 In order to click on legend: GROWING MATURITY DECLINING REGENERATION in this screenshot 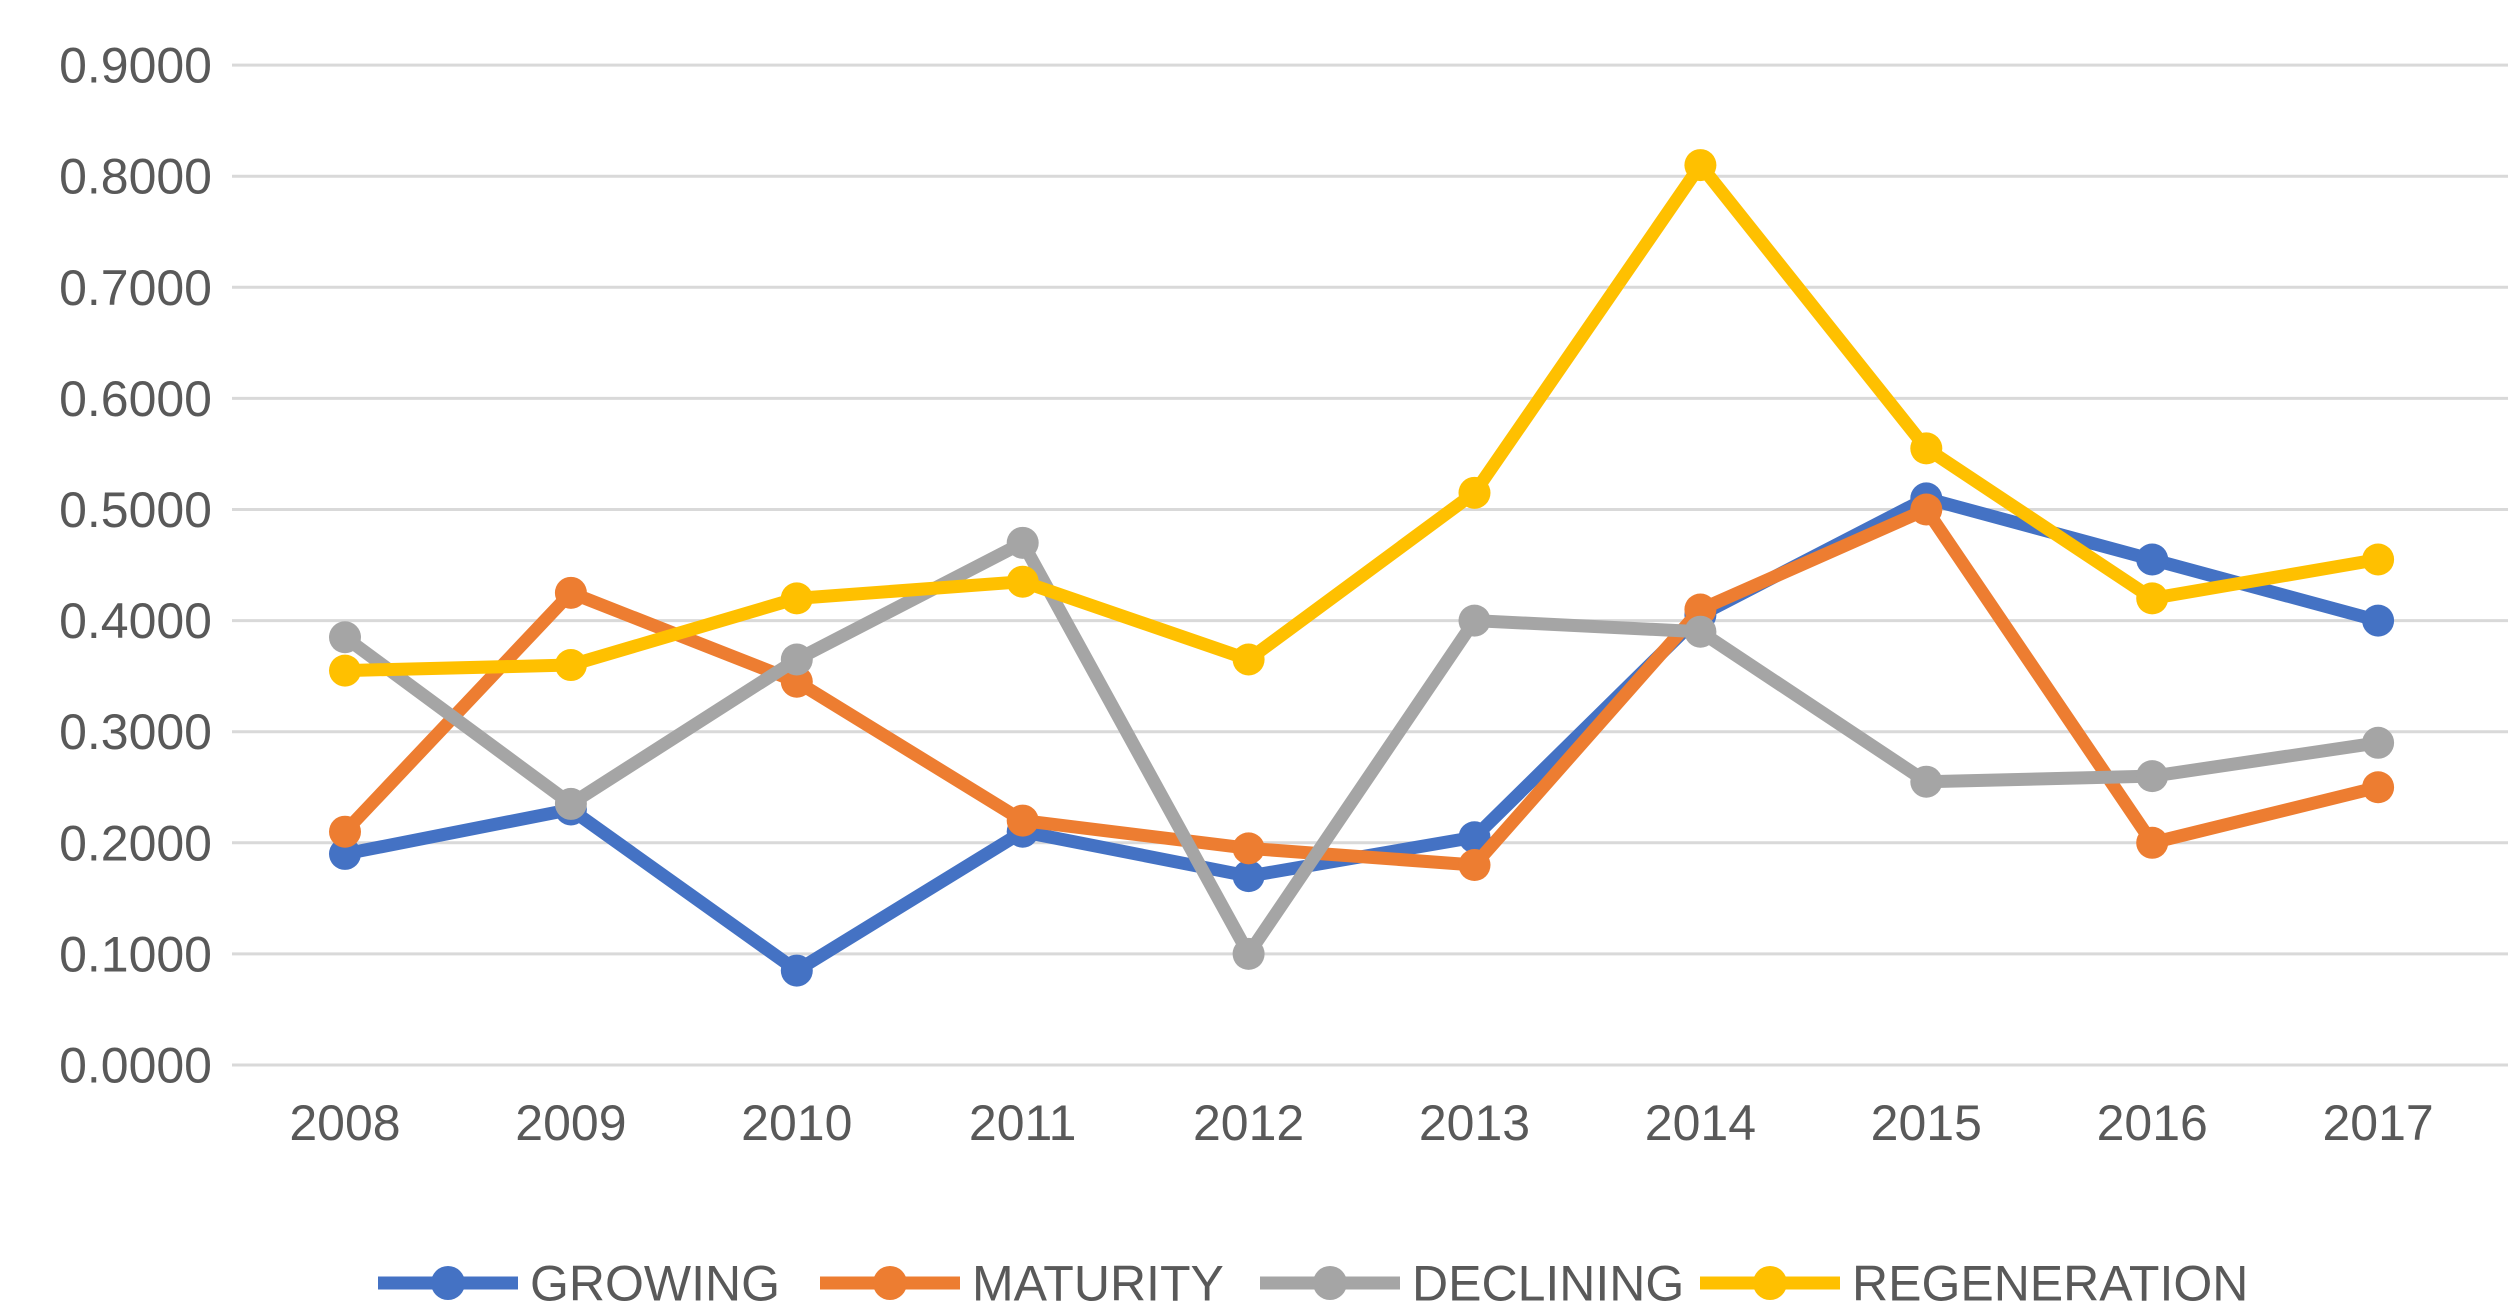, I will do `click(1313, 1284)`.